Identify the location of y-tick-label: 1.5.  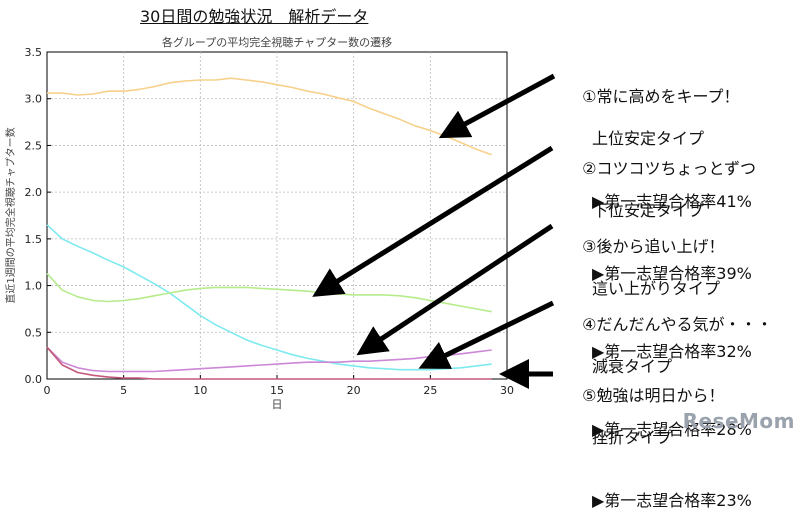
(34, 239).